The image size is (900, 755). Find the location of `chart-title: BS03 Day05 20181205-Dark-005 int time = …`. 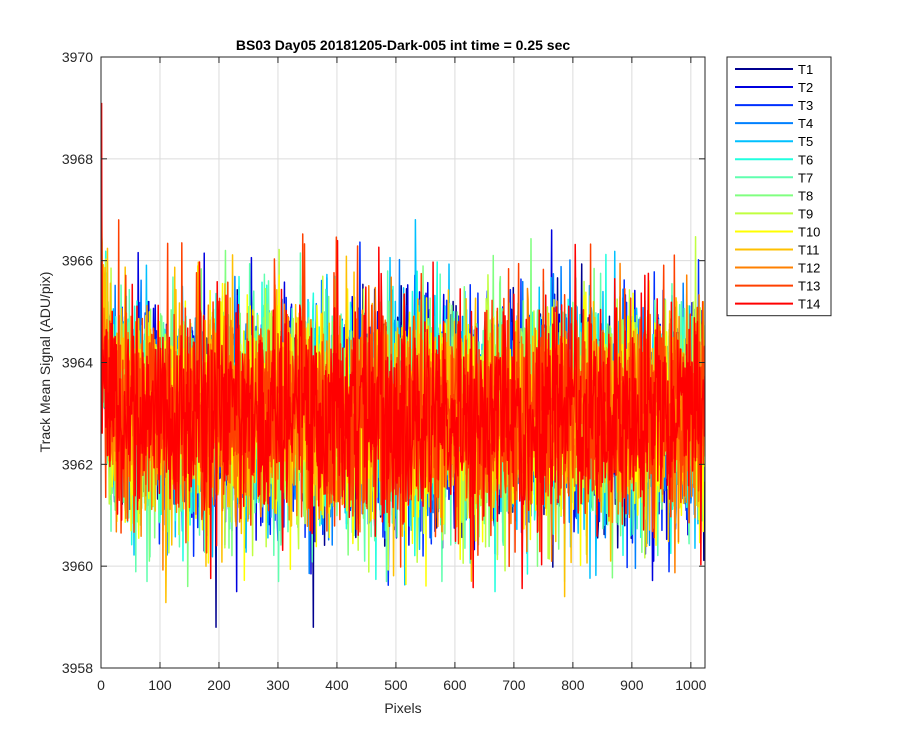

chart-title: BS03 Day05 20181205-Dark-005 int time = … is located at coordinates (403, 45).